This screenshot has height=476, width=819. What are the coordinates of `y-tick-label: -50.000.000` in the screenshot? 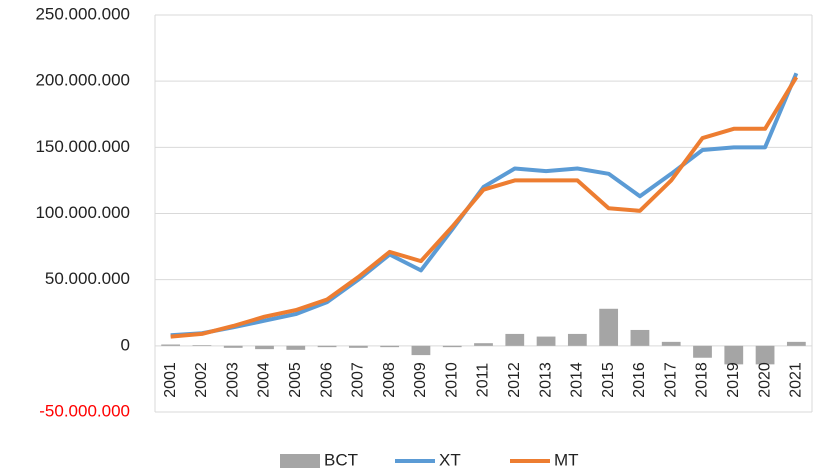 It's located at (84, 410).